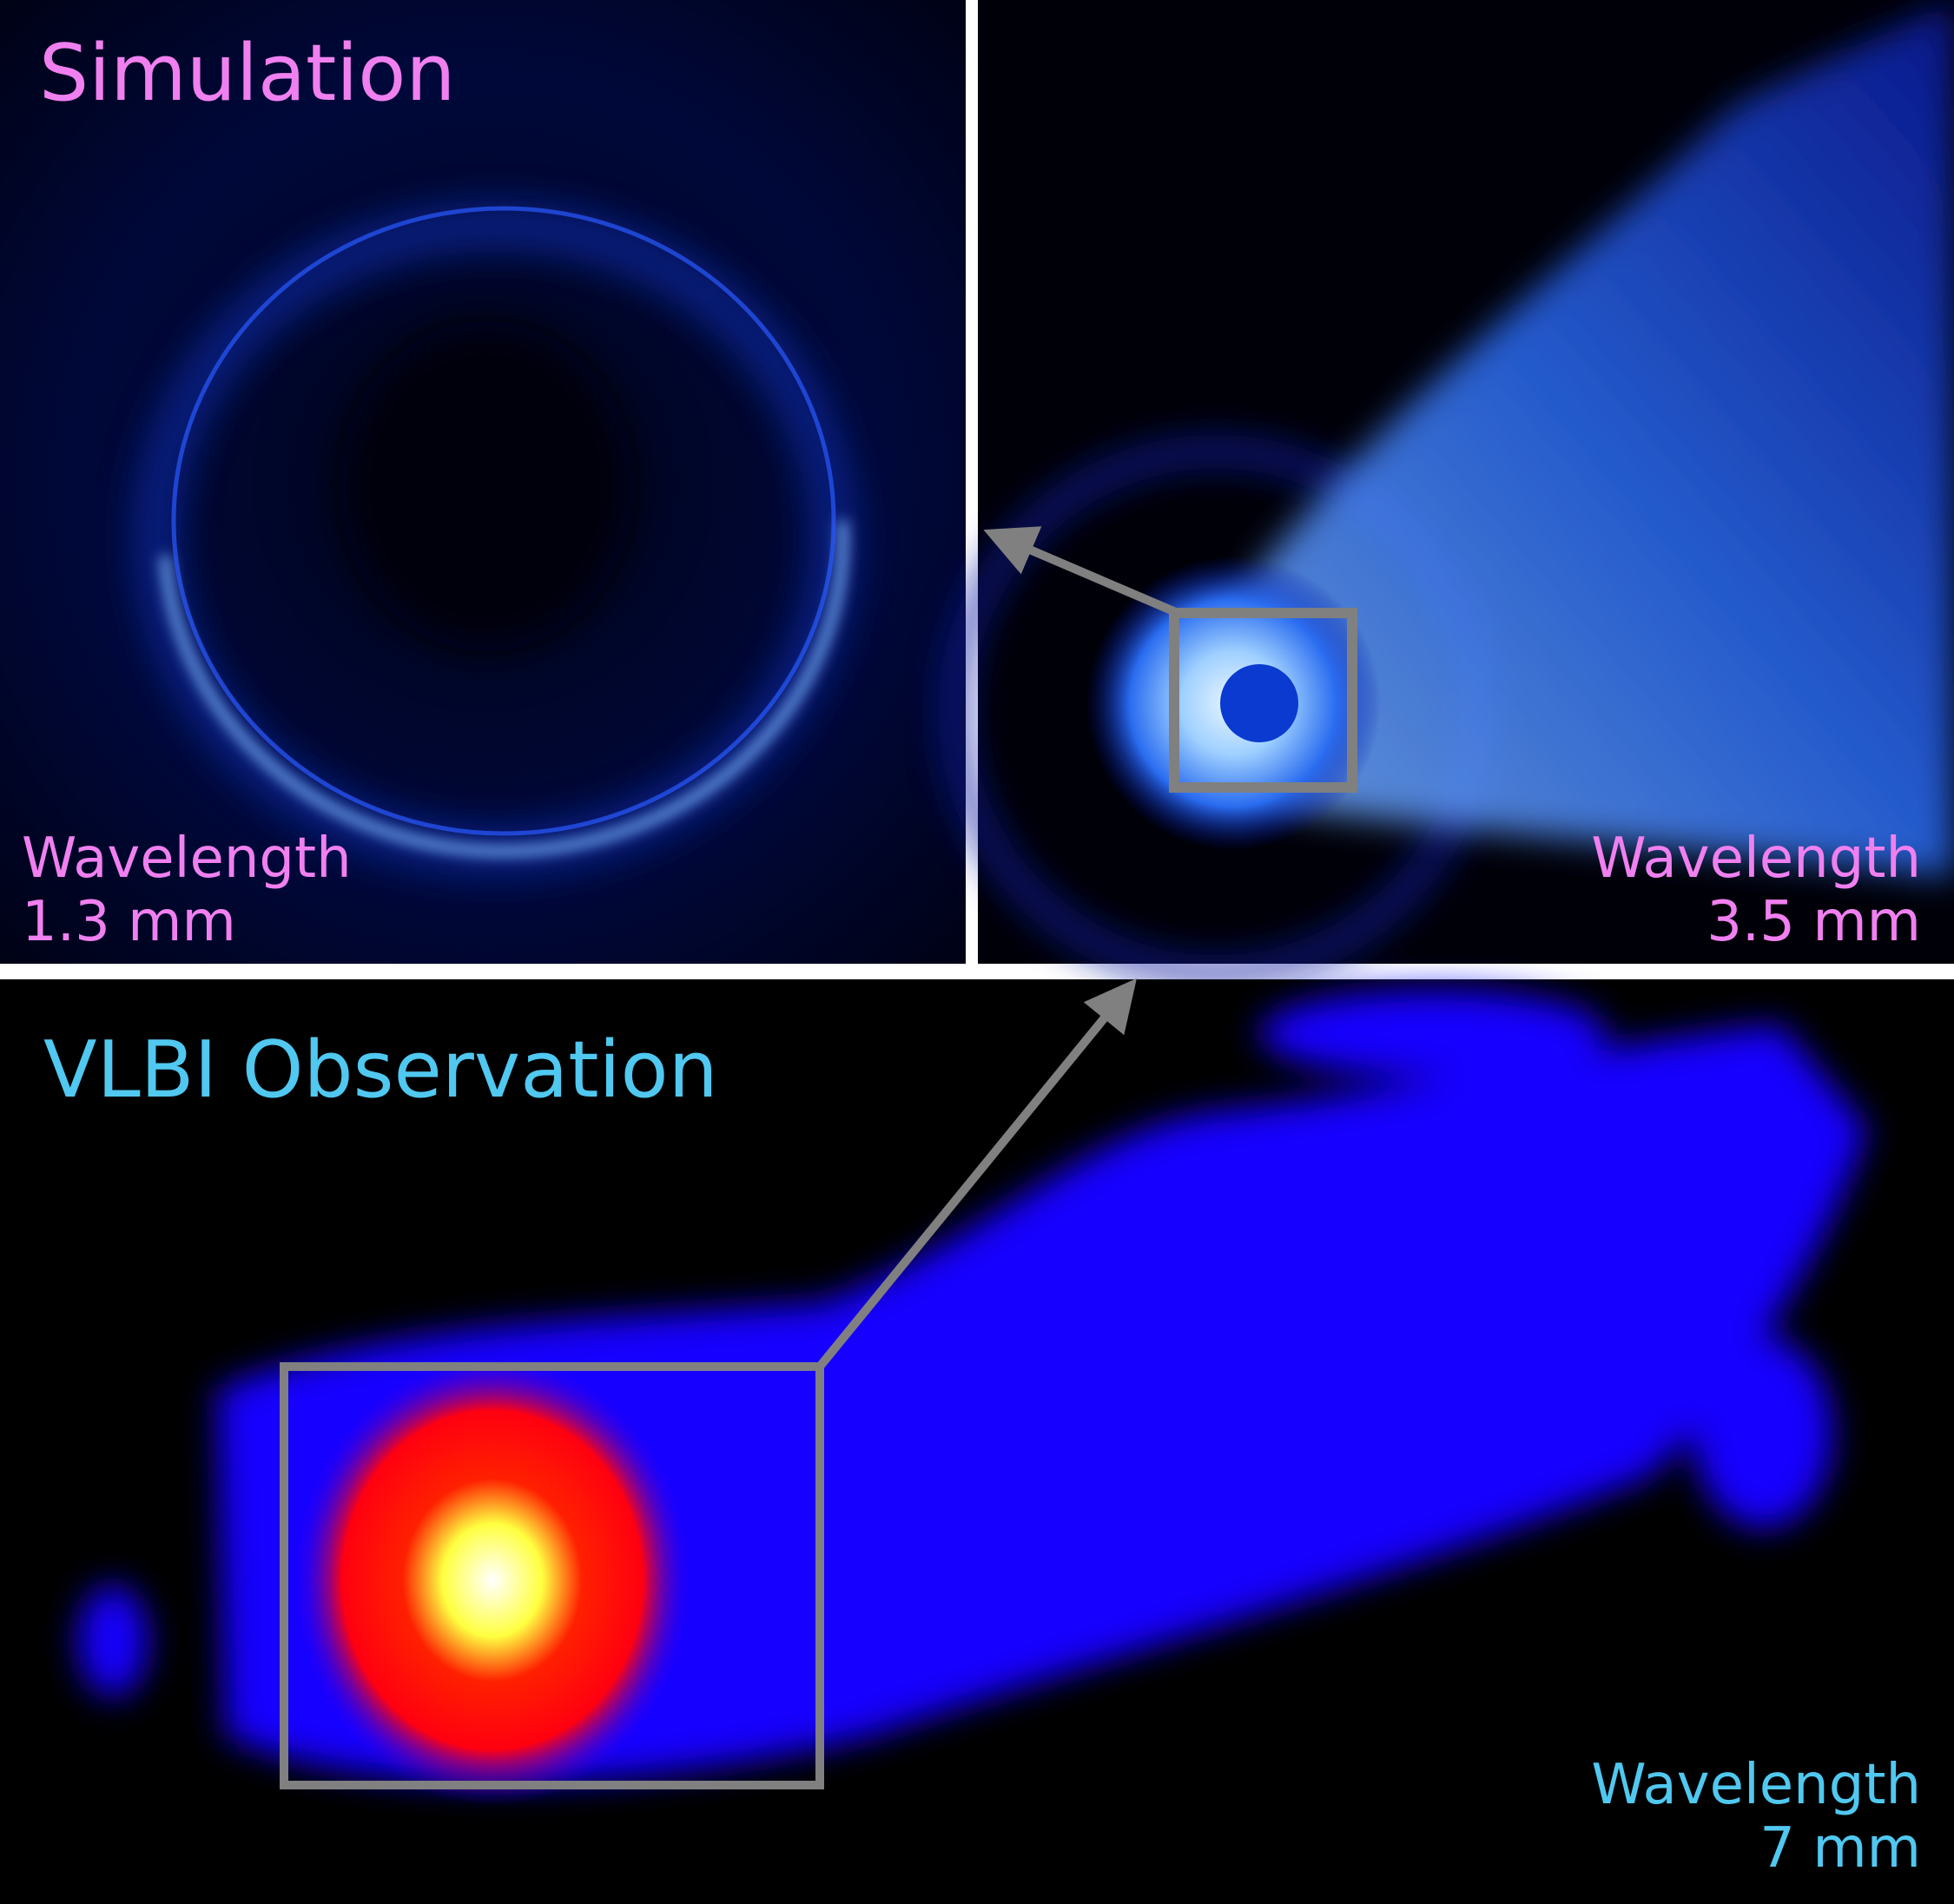  What do you see at coordinates (1259, 703) in the screenshot?
I see `core-hole` at bounding box center [1259, 703].